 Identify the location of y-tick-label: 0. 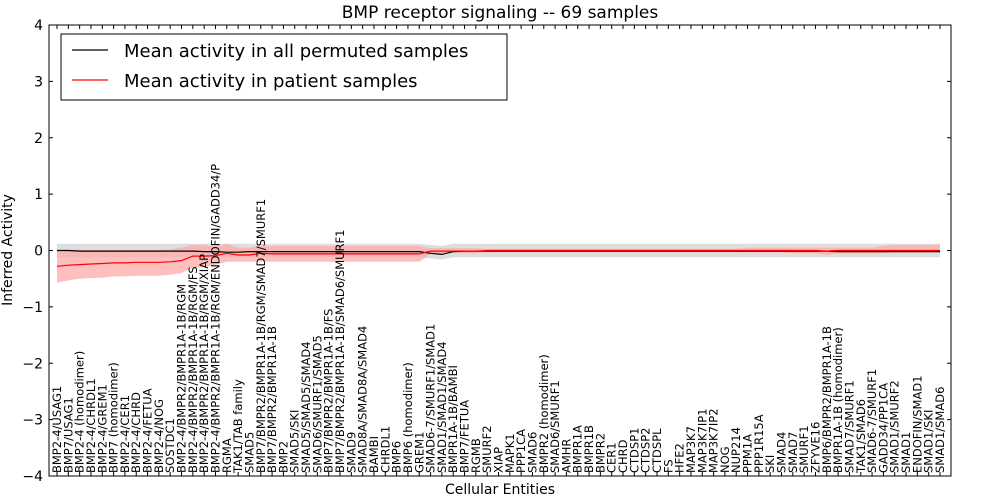
(38, 252).